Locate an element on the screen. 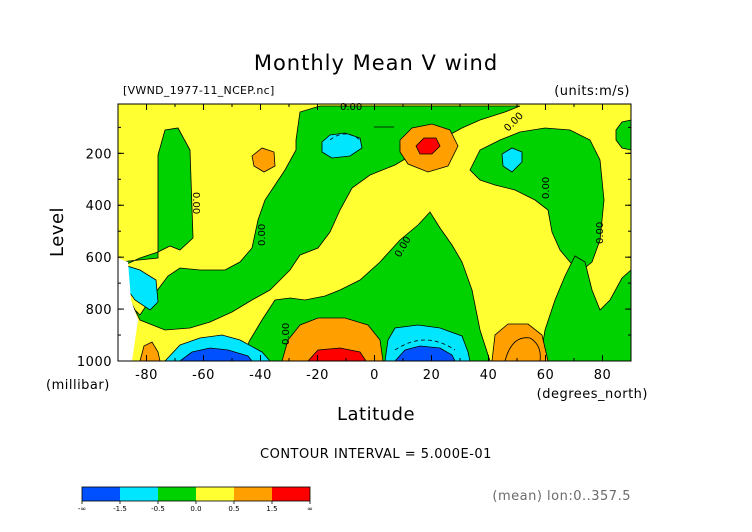  y-tick-label: 600 is located at coordinates (99, 258).